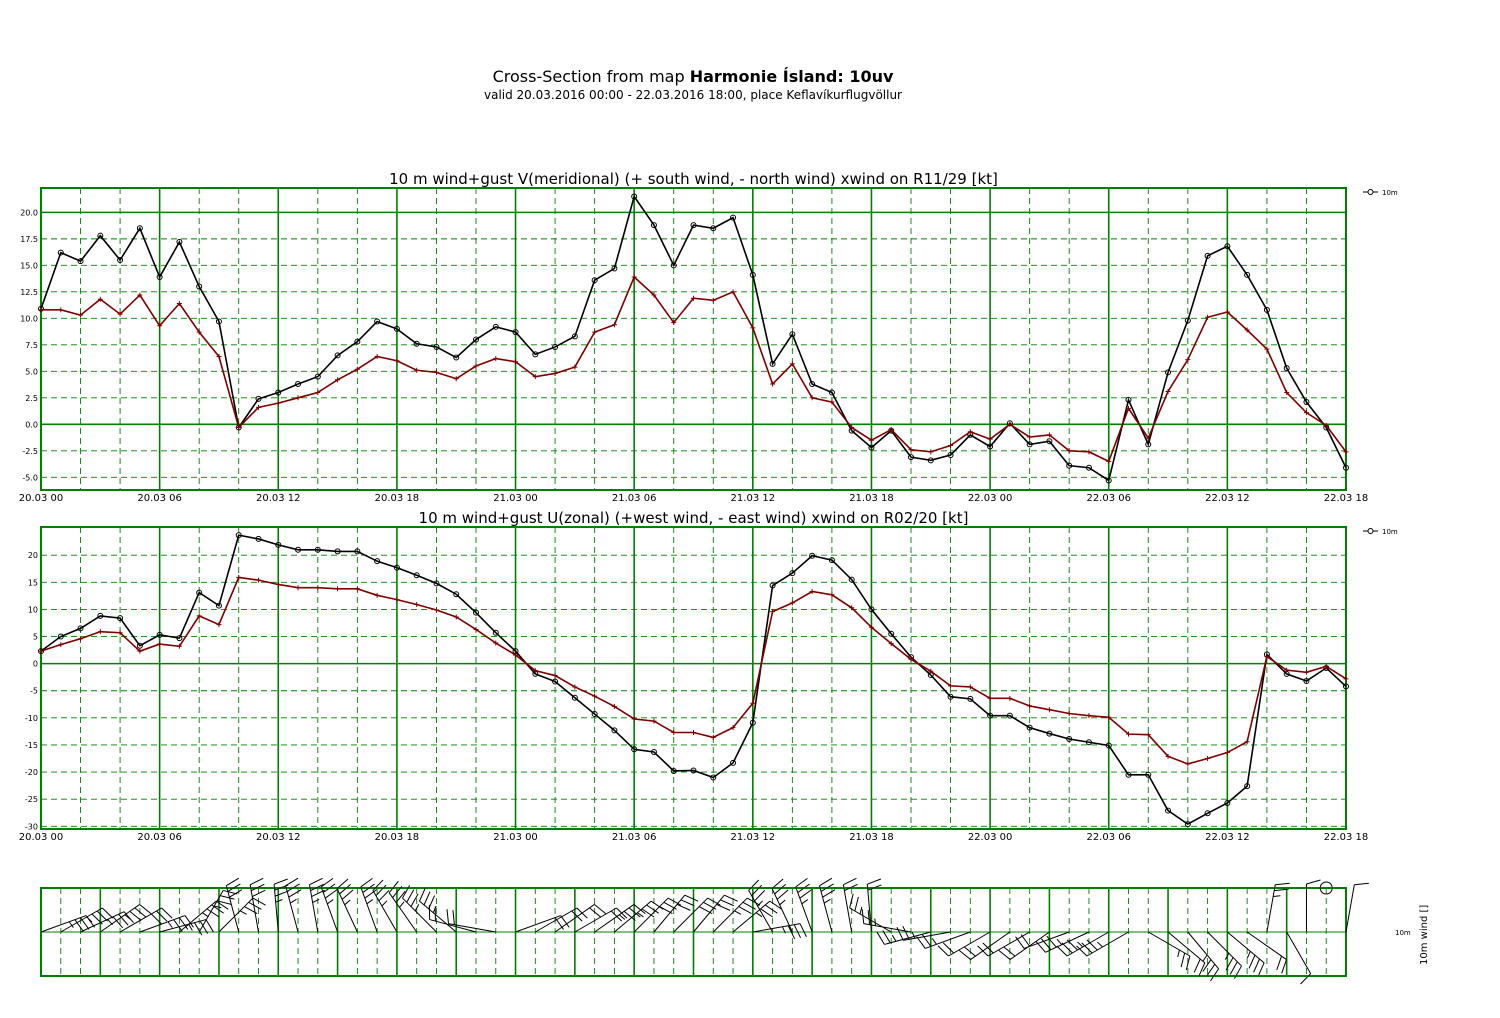  What do you see at coordinates (30, 451) in the screenshot?
I see `y-tick-label: -2.5` at bounding box center [30, 451].